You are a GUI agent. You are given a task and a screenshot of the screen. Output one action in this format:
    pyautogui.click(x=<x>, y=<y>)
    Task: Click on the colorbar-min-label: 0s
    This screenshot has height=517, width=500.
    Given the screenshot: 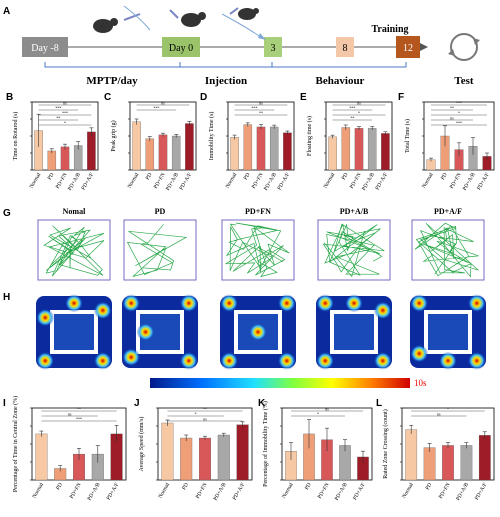 What is the action you would take?
    pyautogui.click(x=140, y=383)
    